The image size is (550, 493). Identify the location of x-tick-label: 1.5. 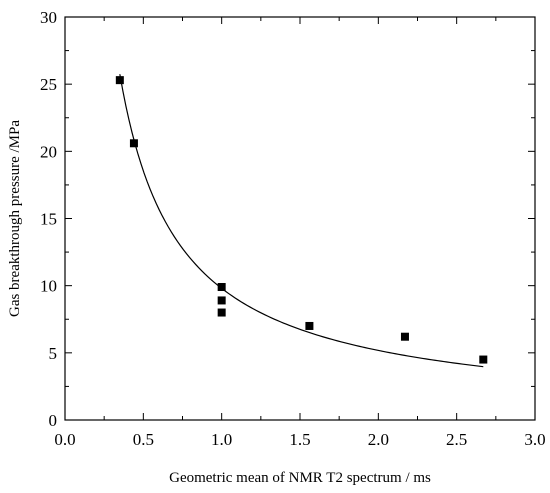
(299, 439).